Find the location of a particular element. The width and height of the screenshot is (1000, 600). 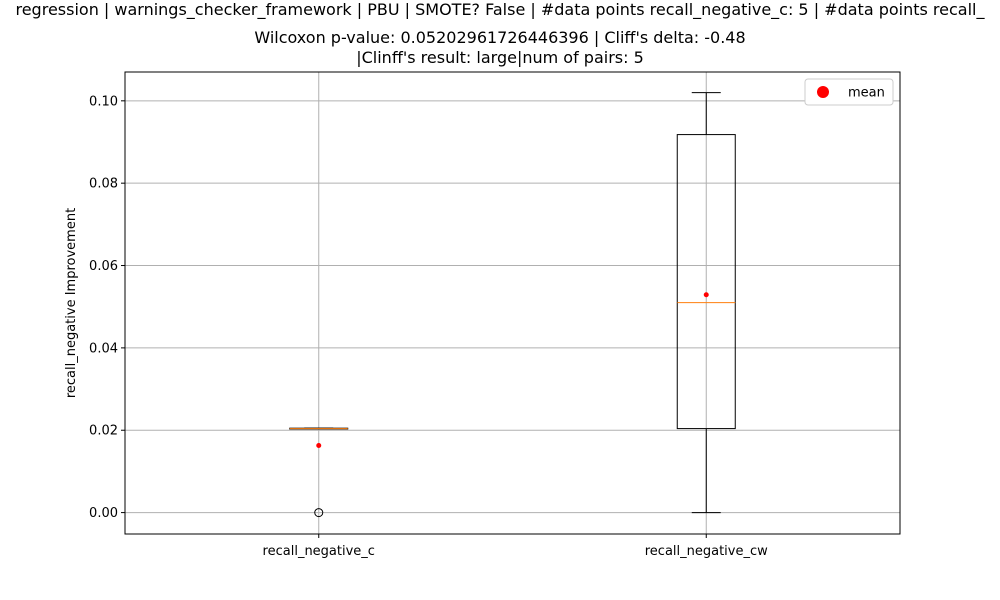

outlier-point is located at coordinates (319, 513).